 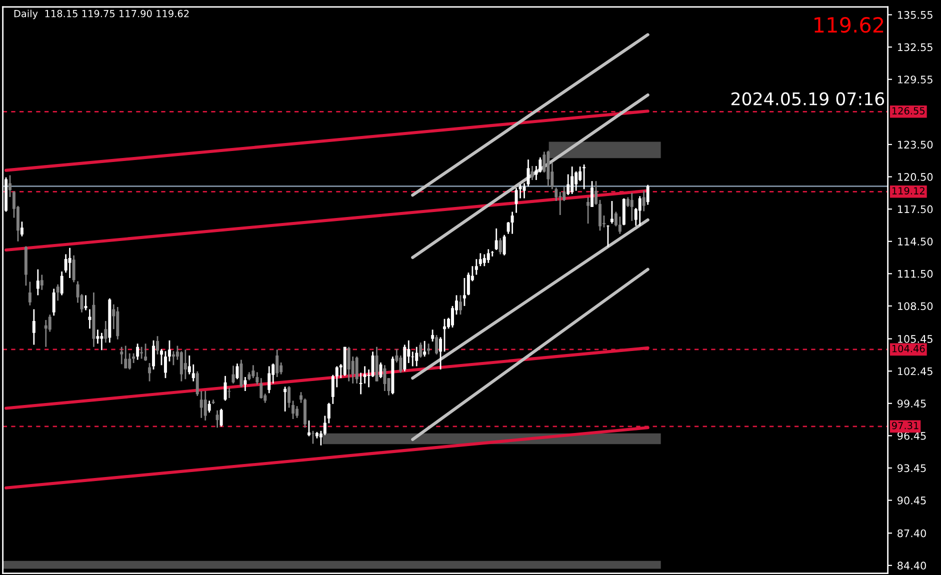 What do you see at coordinates (915, 371) in the screenshot?
I see `y-tick-label: 102.45` at bounding box center [915, 371].